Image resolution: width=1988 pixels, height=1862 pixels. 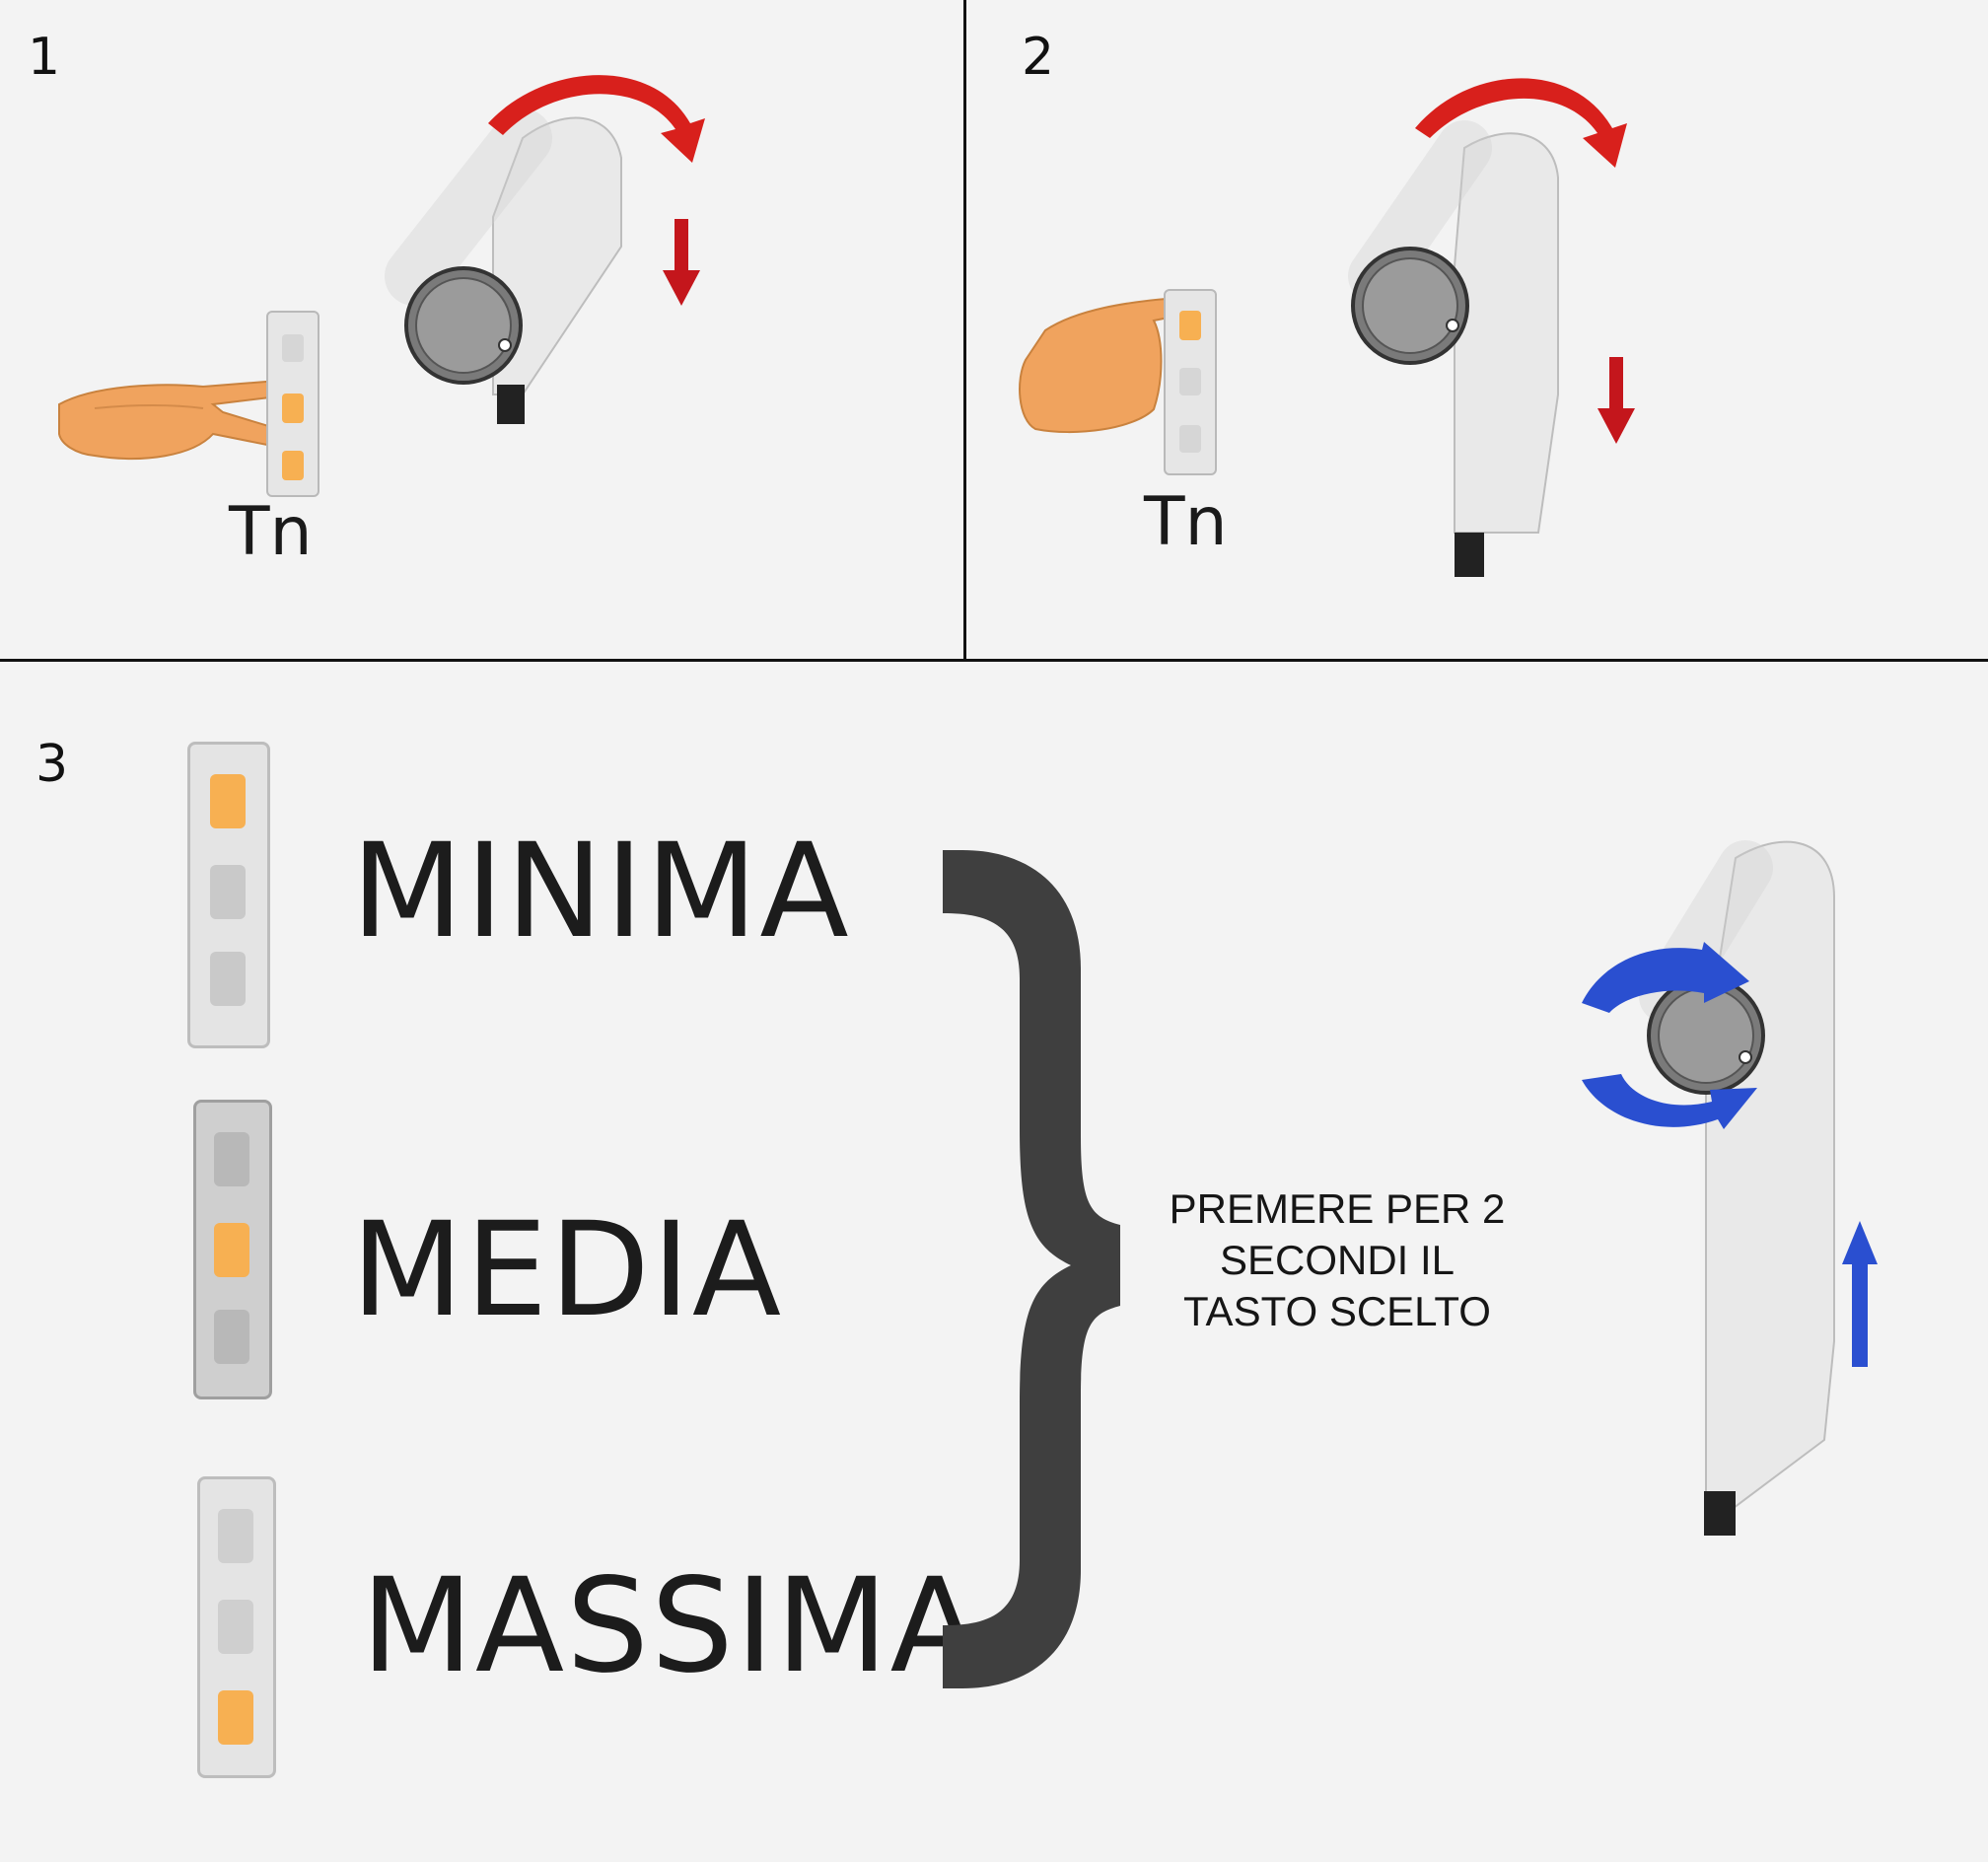 I want to click on panel-1-roller-tube-icon, so click(x=504, y=266).